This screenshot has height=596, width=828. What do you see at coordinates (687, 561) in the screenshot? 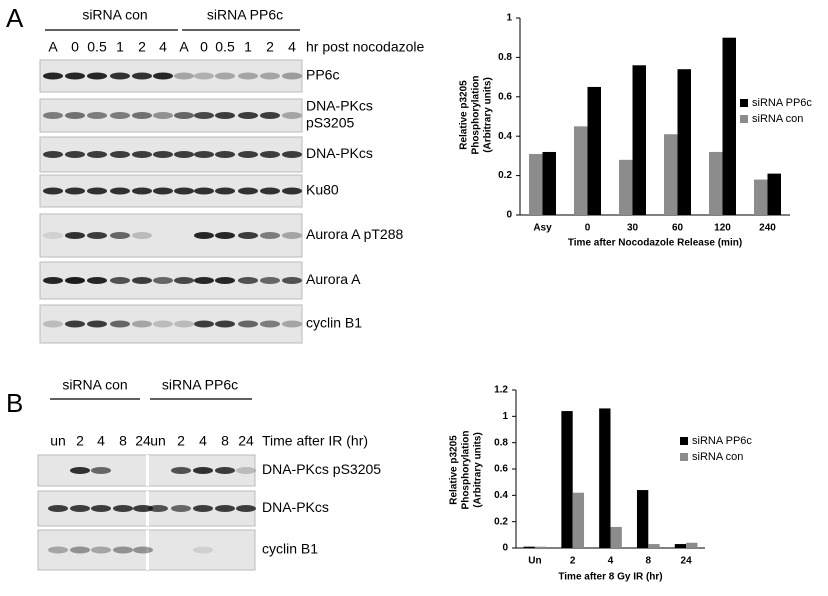
I see `x-tick-label: 24` at bounding box center [687, 561].